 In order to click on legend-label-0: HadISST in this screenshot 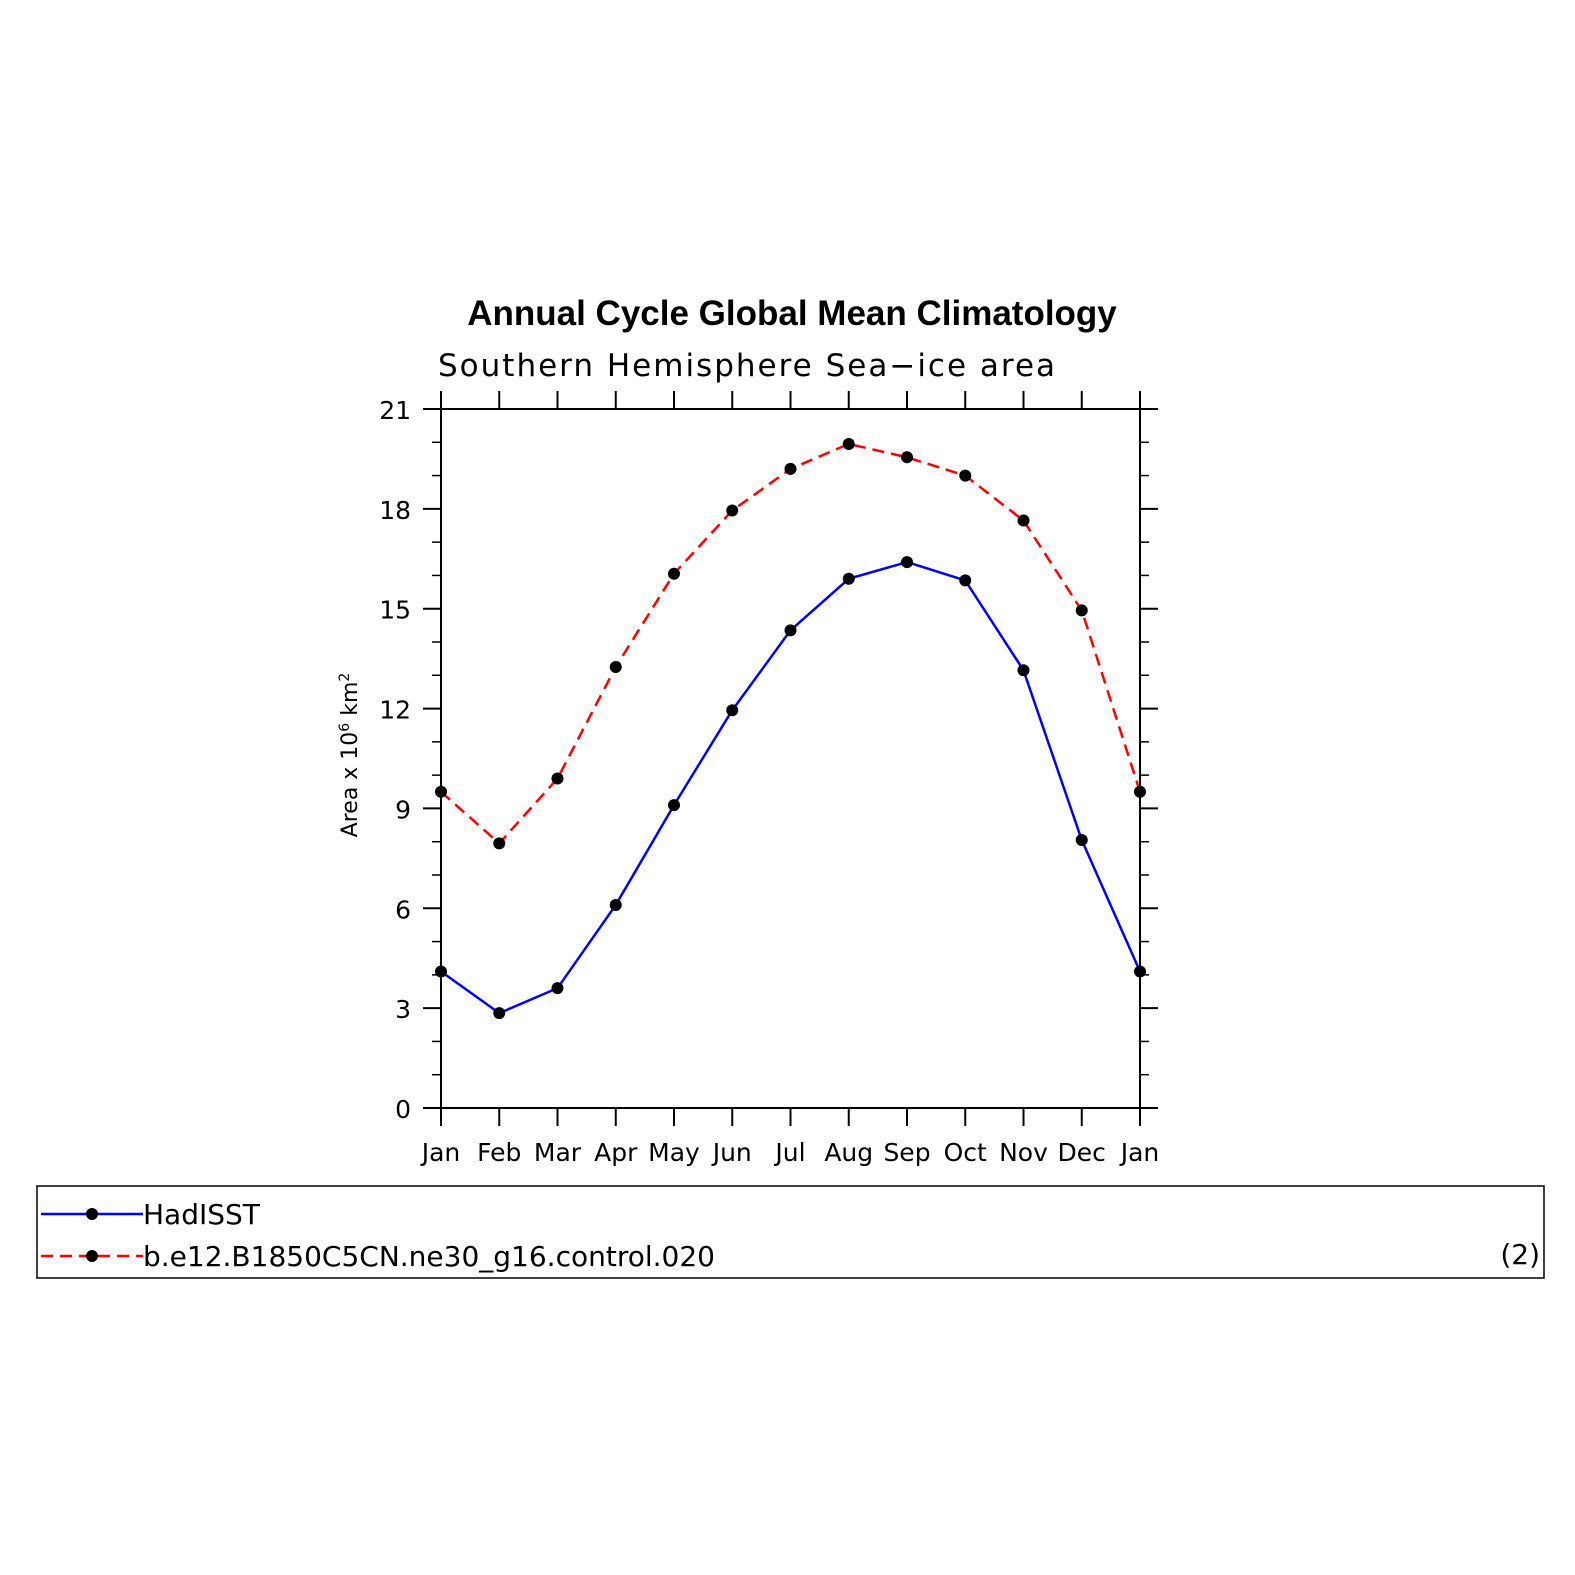, I will do `click(202, 1214)`.